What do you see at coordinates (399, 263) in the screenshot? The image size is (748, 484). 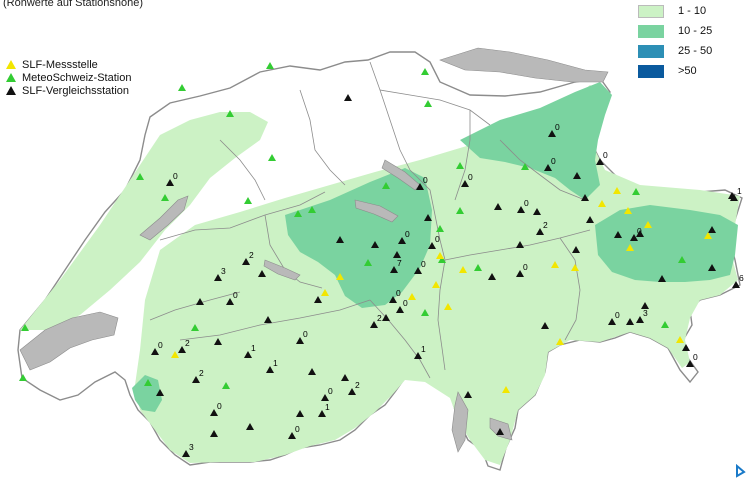 I see `station-value-label: 7` at bounding box center [399, 263].